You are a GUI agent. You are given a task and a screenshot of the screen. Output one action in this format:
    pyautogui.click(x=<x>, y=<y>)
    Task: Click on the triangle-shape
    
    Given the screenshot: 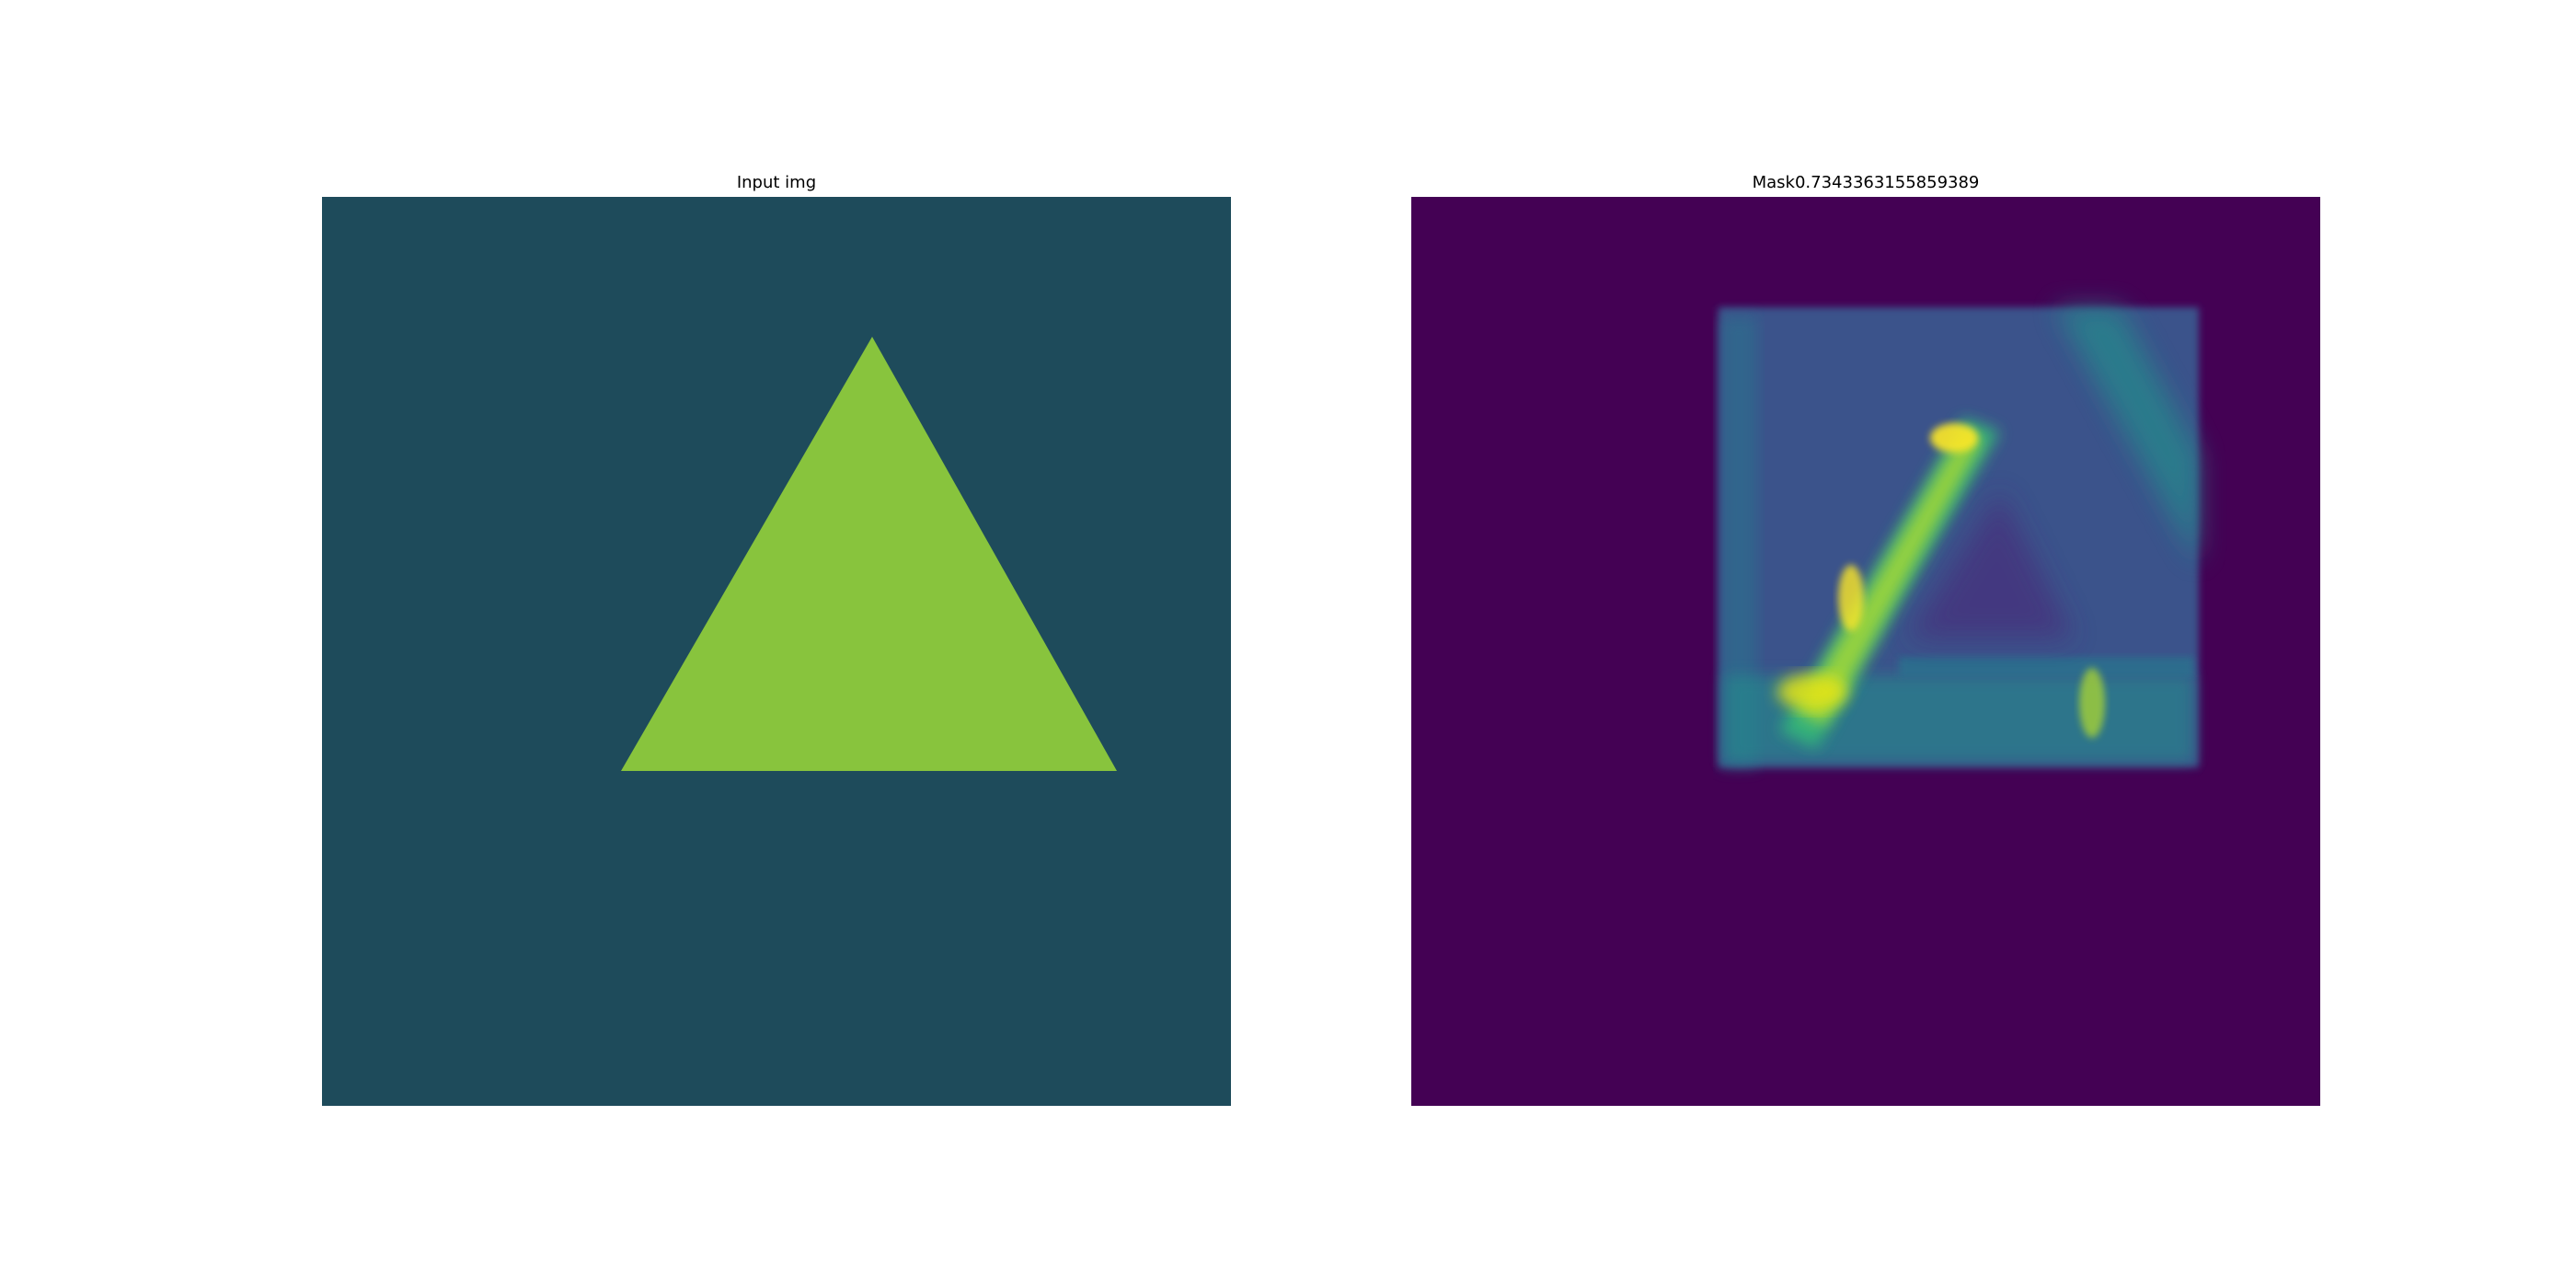 What is the action you would take?
    pyautogui.click(x=869, y=554)
    